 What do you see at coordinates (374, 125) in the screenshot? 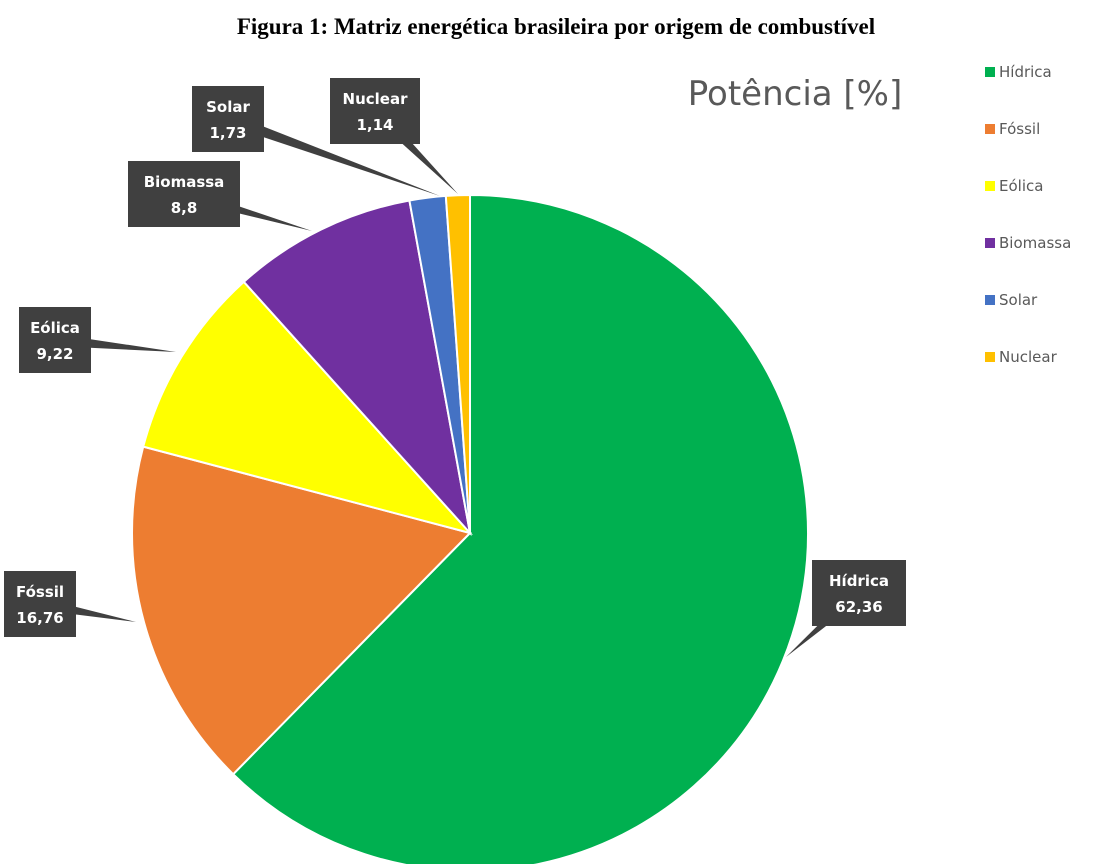
I see `data-label-value: 1,14` at bounding box center [374, 125].